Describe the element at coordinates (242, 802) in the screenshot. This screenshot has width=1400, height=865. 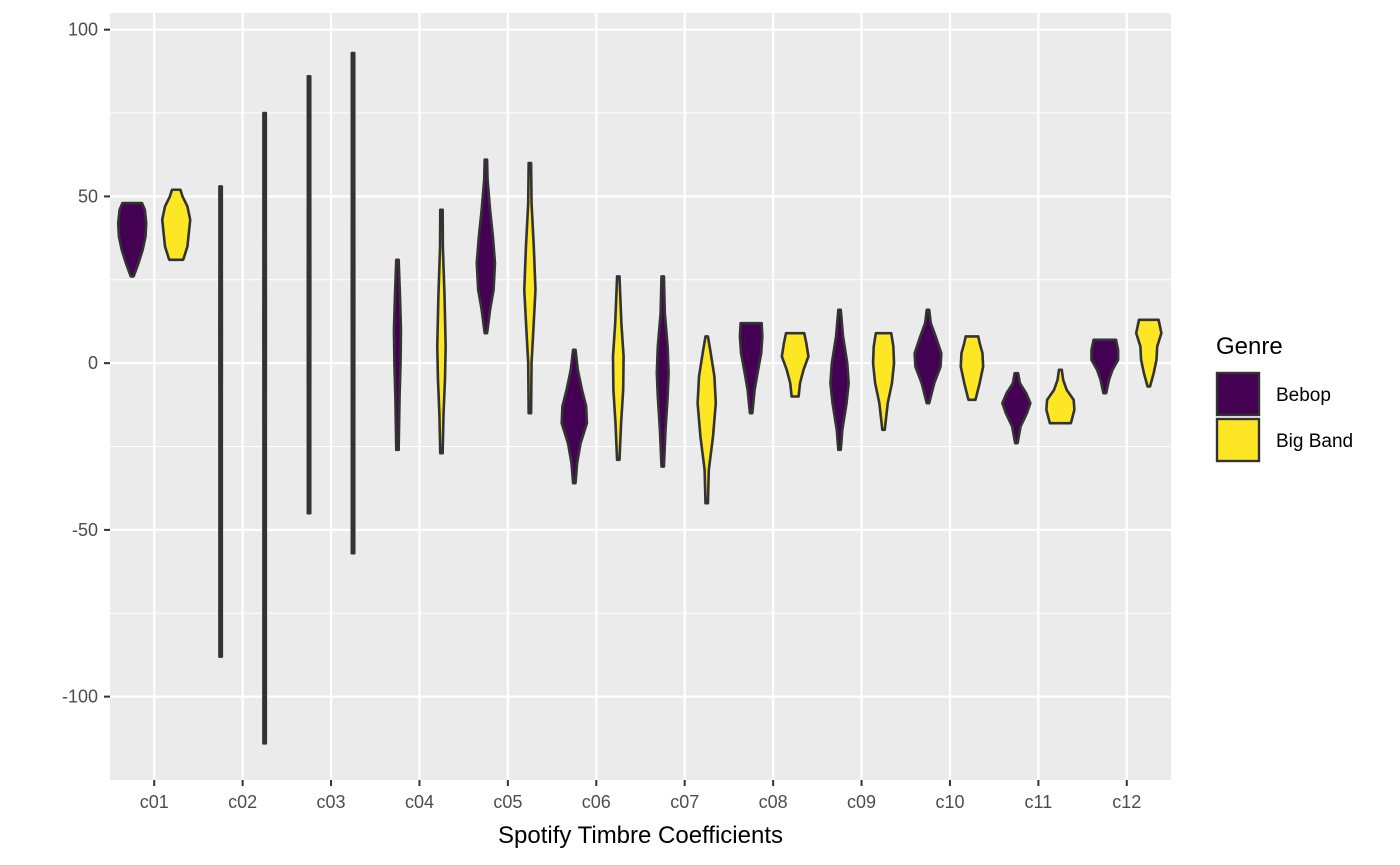
I see `x-tick-label: c02` at that location.